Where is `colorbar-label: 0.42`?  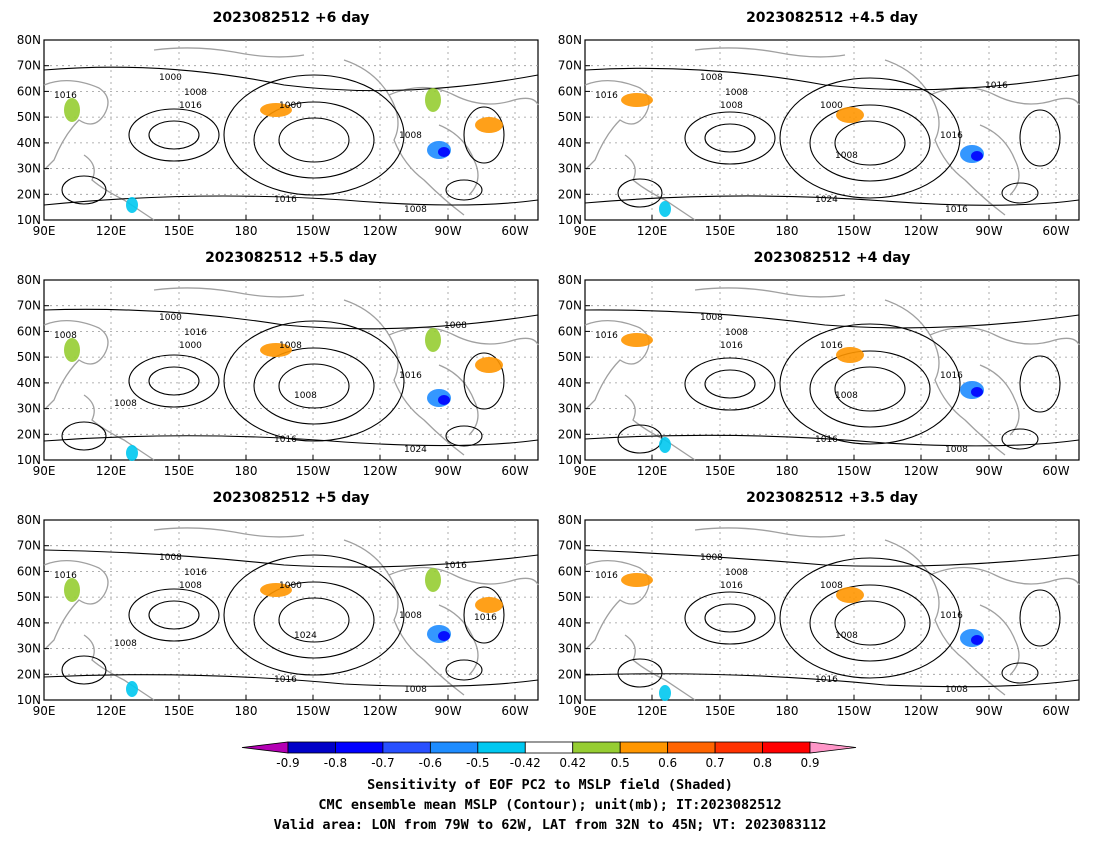 colorbar-label: 0.42 is located at coordinates (572, 763).